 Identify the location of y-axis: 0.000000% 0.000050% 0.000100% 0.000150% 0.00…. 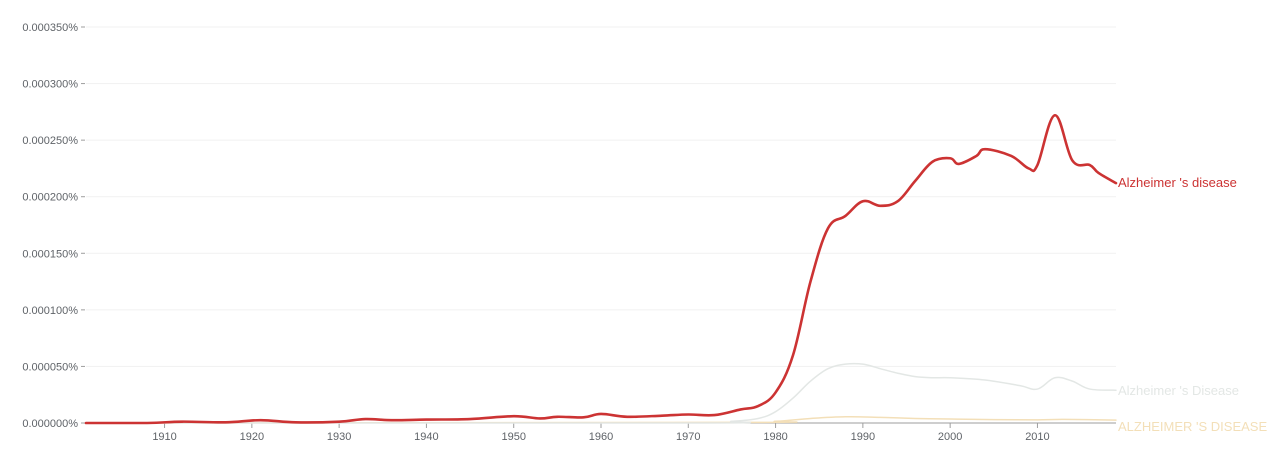
(53, 226).